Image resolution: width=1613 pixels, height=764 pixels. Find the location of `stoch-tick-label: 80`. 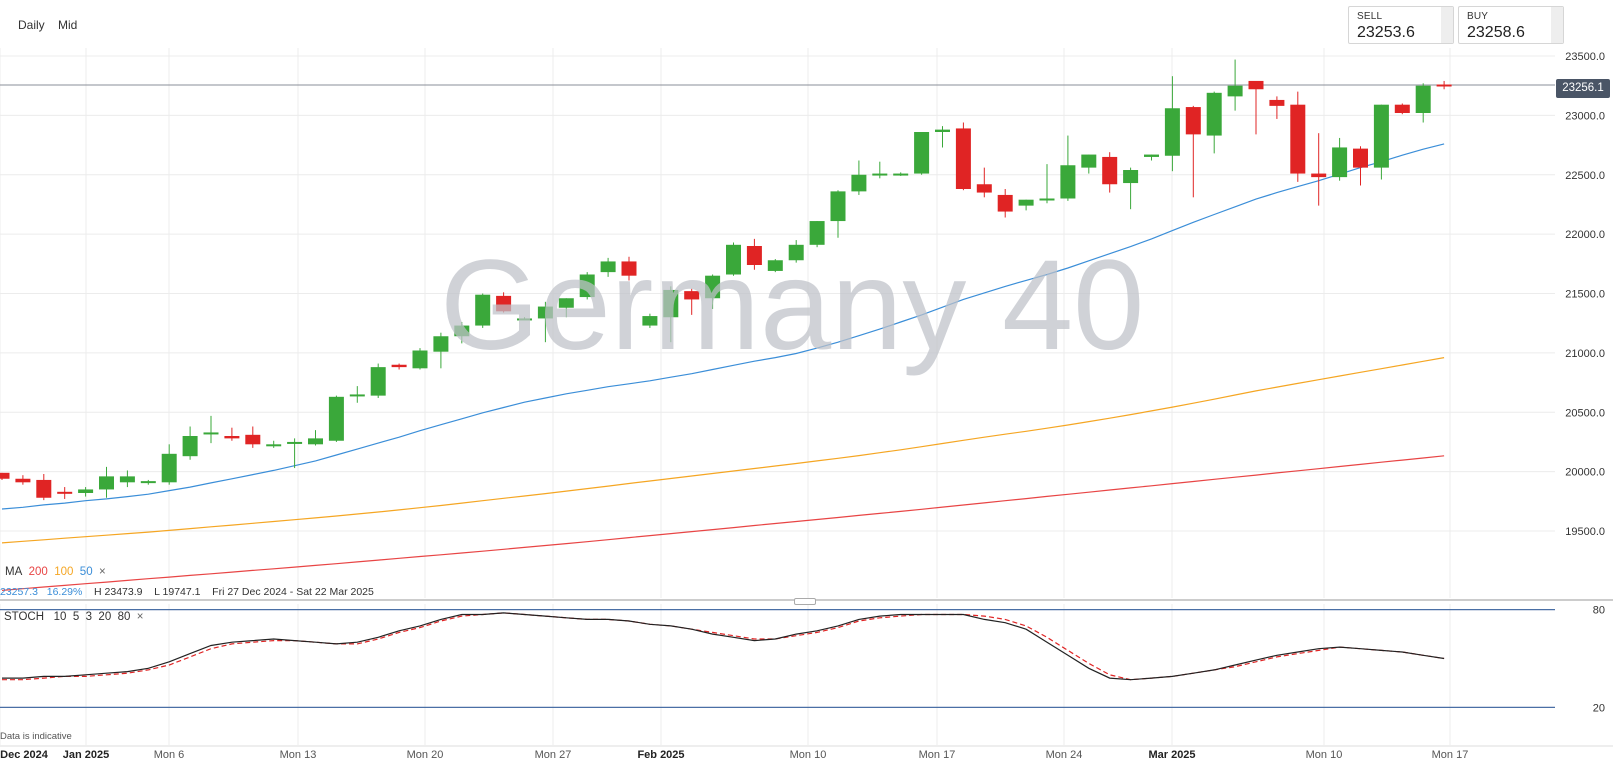

stoch-tick-label: 80 is located at coordinates (1599, 611).